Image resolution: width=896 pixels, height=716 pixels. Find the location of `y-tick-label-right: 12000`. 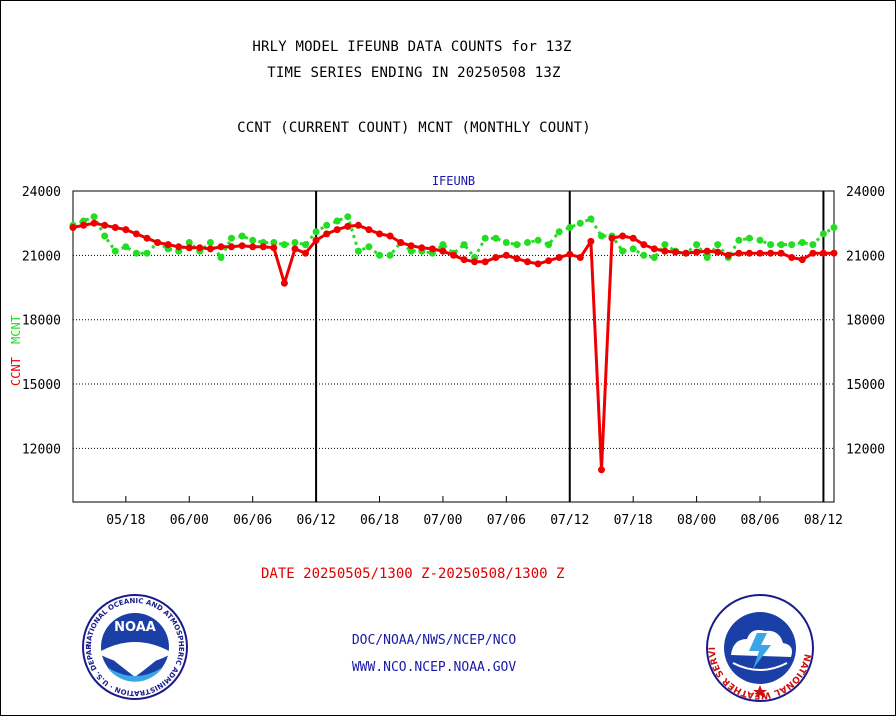

y-tick-label-right: 12000 is located at coordinates (865, 449).